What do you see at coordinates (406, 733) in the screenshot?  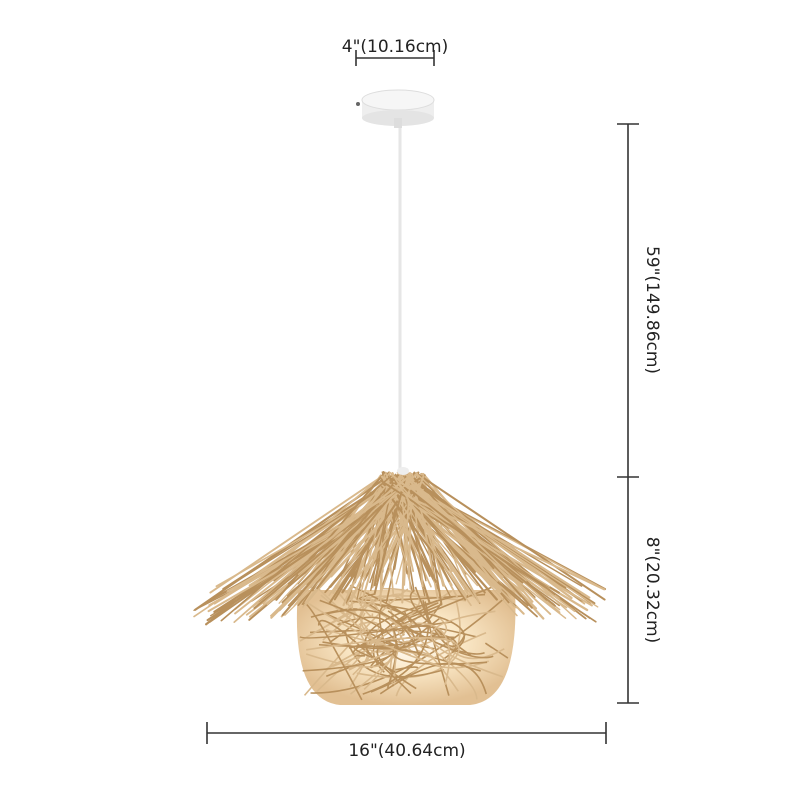 I see `shade-width-dimension` at bounding box center [406, 733].